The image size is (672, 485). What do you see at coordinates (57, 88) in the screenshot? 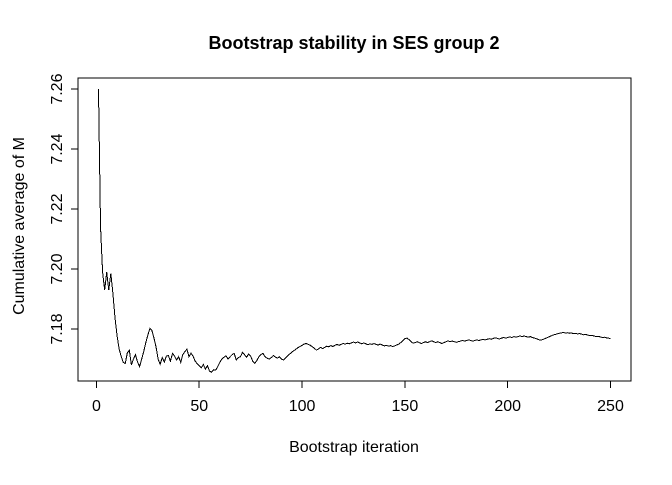
I see `y-tick-label: 7.26` at bounding box center [57, 88].